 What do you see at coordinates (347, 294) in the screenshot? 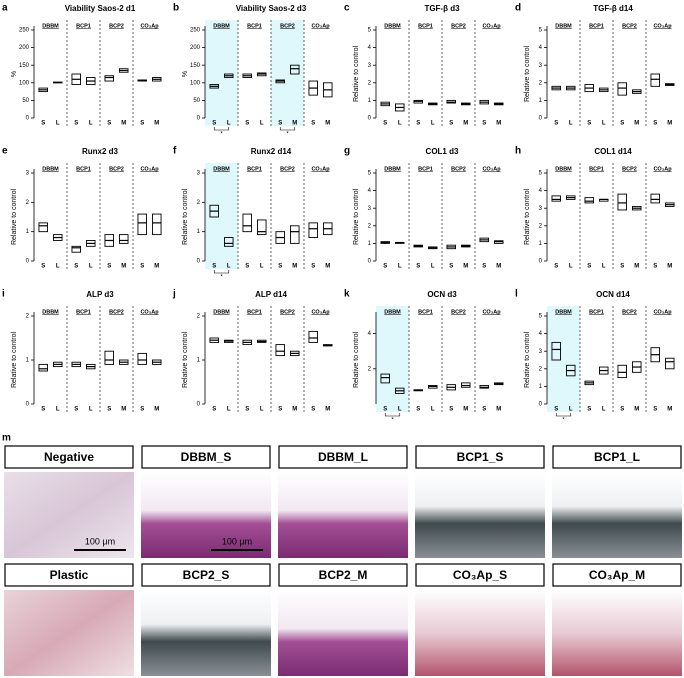
I see `panel-label: k` at bounding box center [347, 294].